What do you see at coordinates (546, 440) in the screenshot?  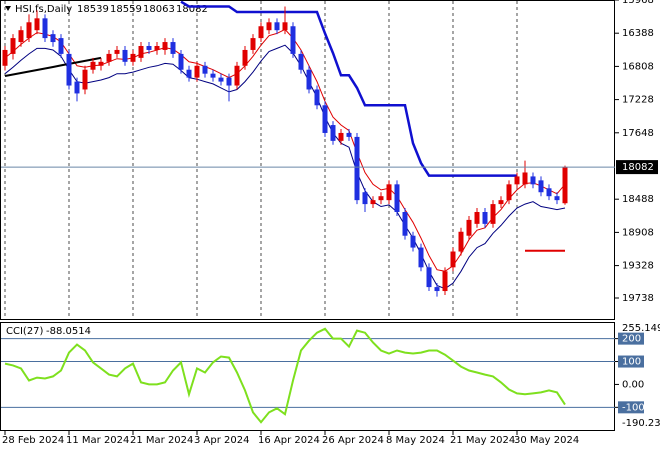 I see `x-tick-label: 30 May 2024` at bounding box center [546, 440].